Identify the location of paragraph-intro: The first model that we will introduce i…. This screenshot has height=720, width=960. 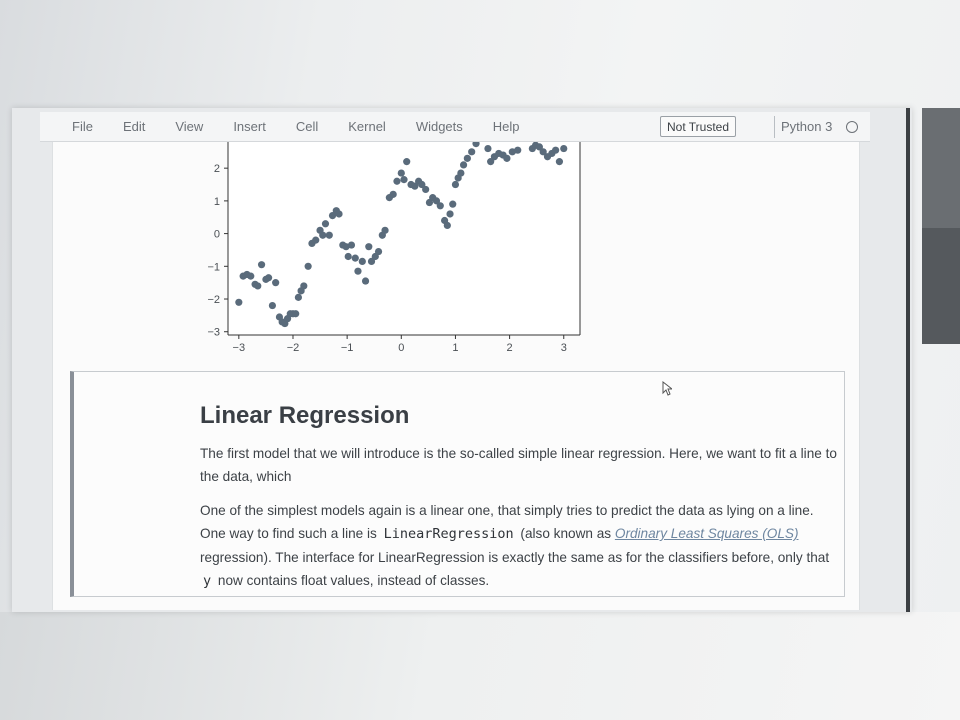
(518, 465).